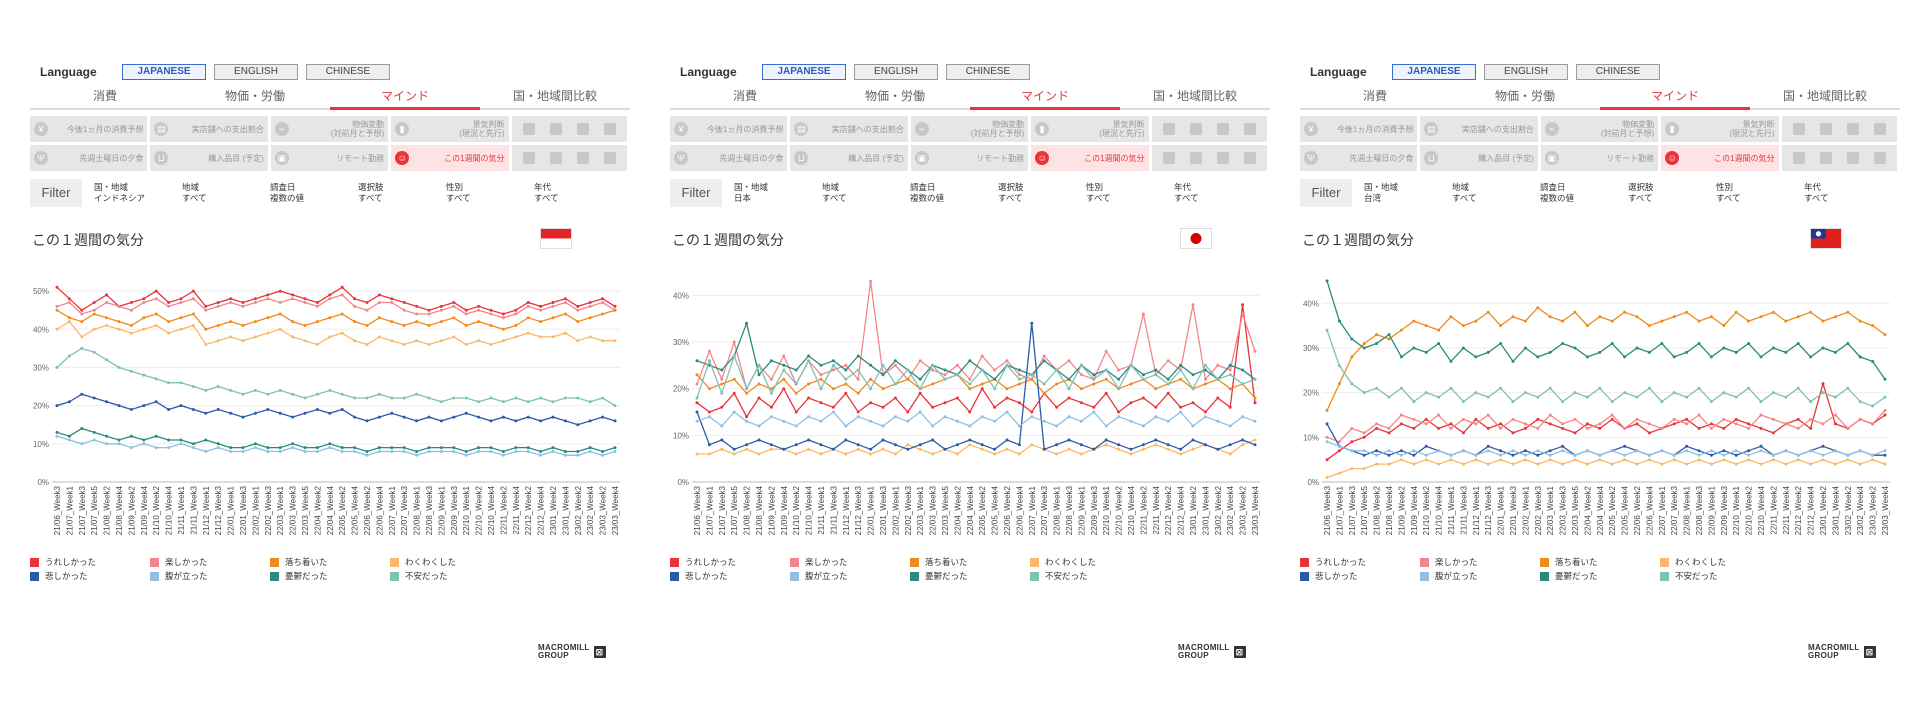 The image size is (1920, 706). Describe the element at coordinates (1744, 158) in the screenshot. I see `menu-item-label: この1週間の気分` at that location.